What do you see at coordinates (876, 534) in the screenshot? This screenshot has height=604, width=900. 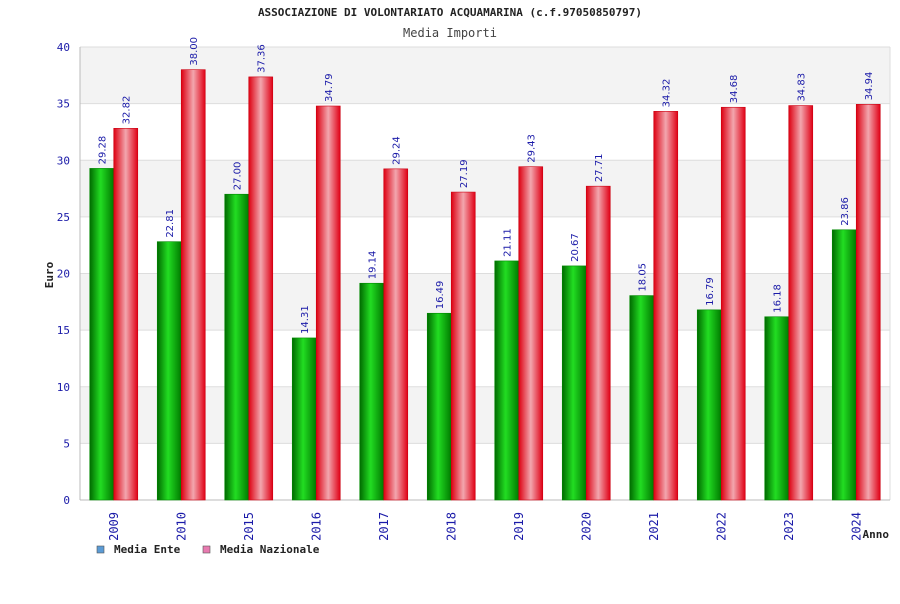 I see `x-axis-label: Anno` at bounding box center [876, 534].